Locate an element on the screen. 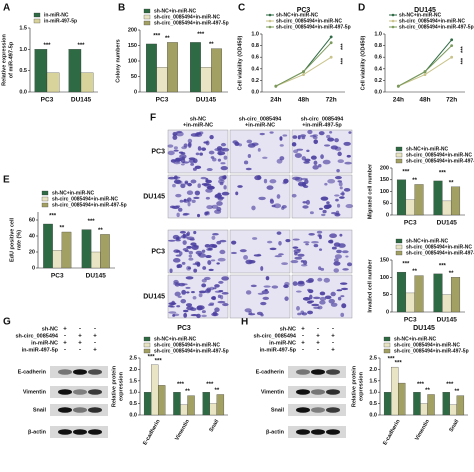  legend-label: sh-NC+in-miR-NC is located at coordinates (420, 15).